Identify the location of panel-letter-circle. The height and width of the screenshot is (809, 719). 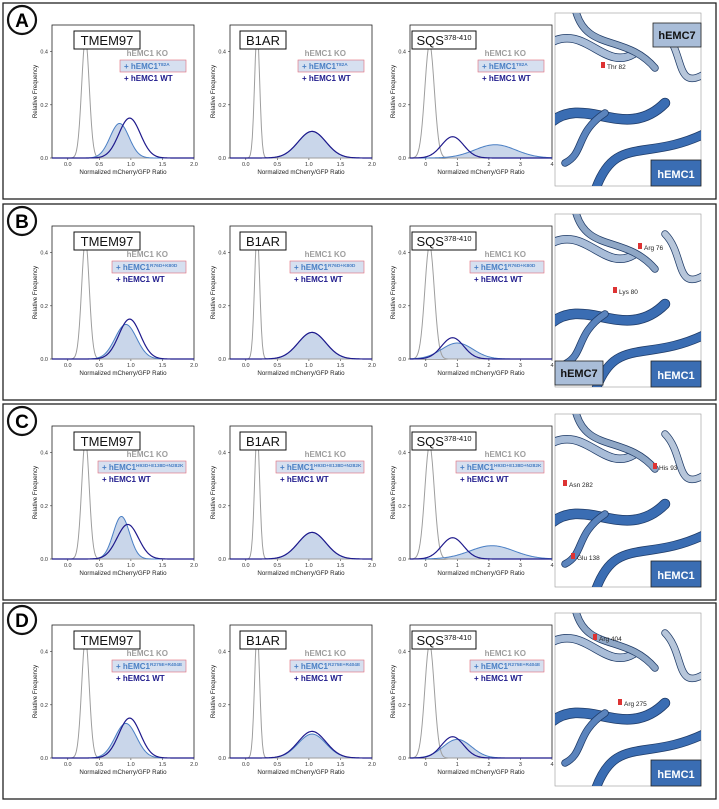
(22, 221).